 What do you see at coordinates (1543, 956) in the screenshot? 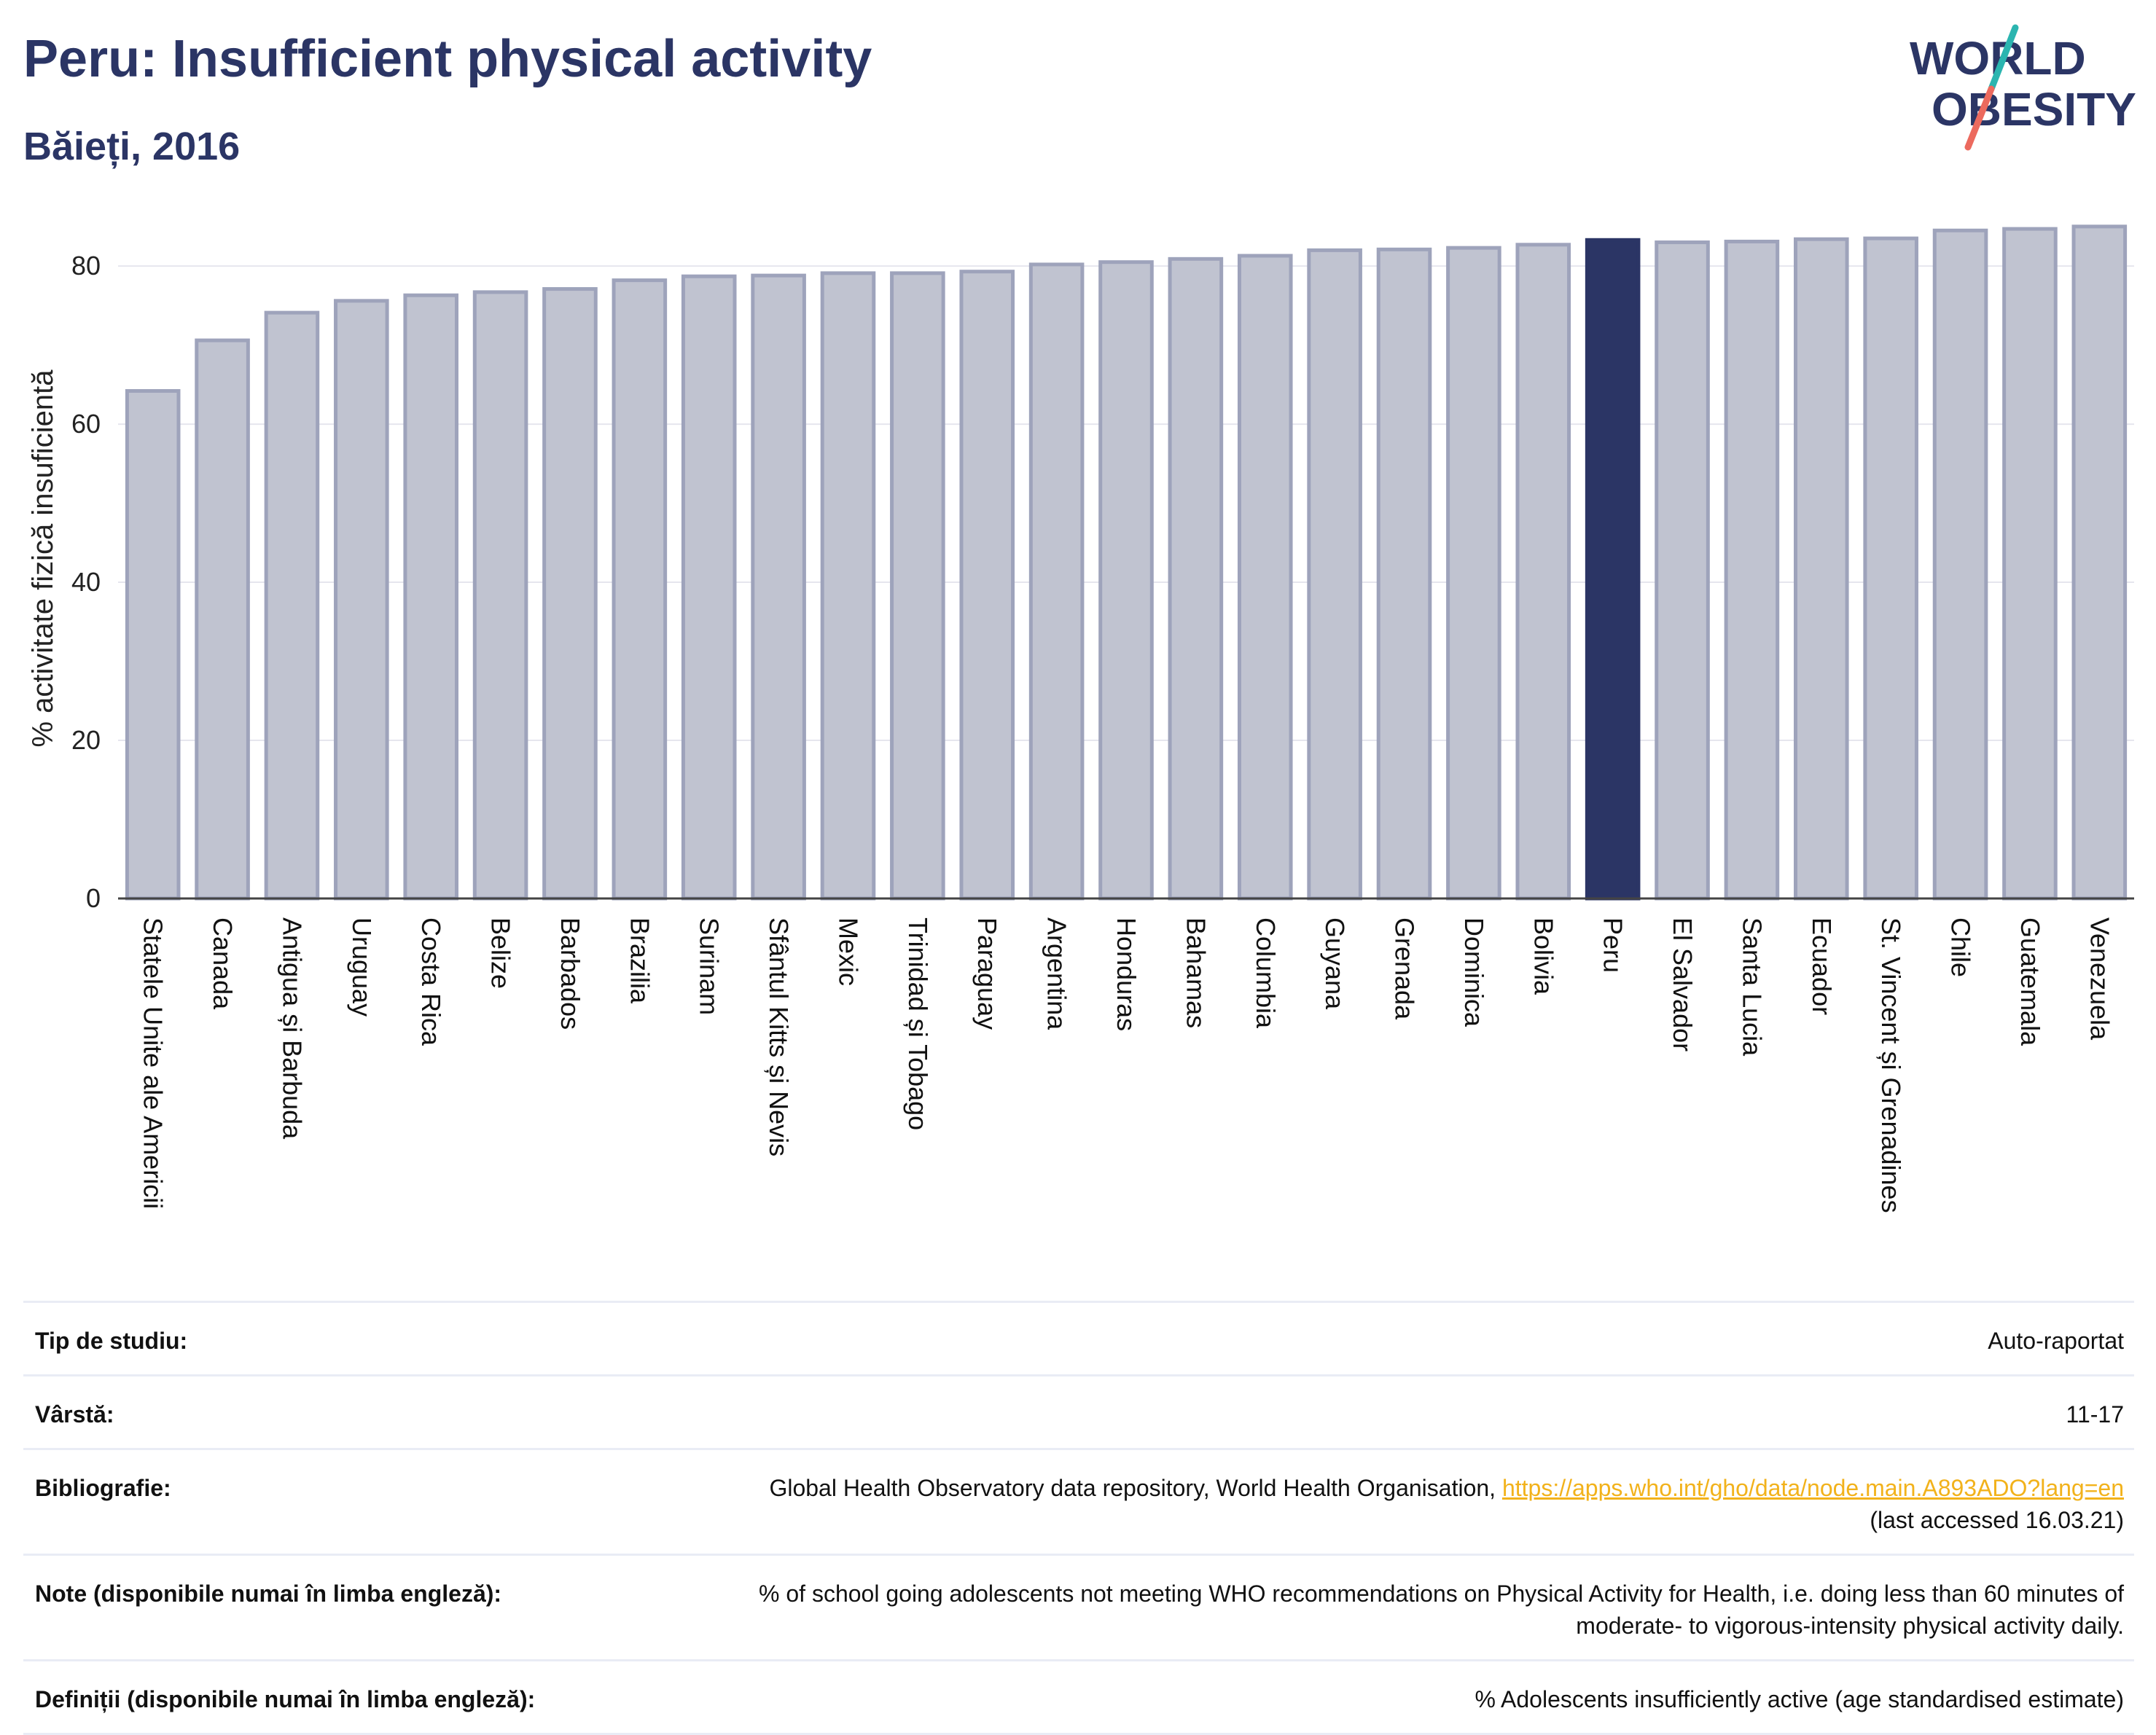
I see `x-tick-label: Bolivia` at bounding box center [1543, 956].